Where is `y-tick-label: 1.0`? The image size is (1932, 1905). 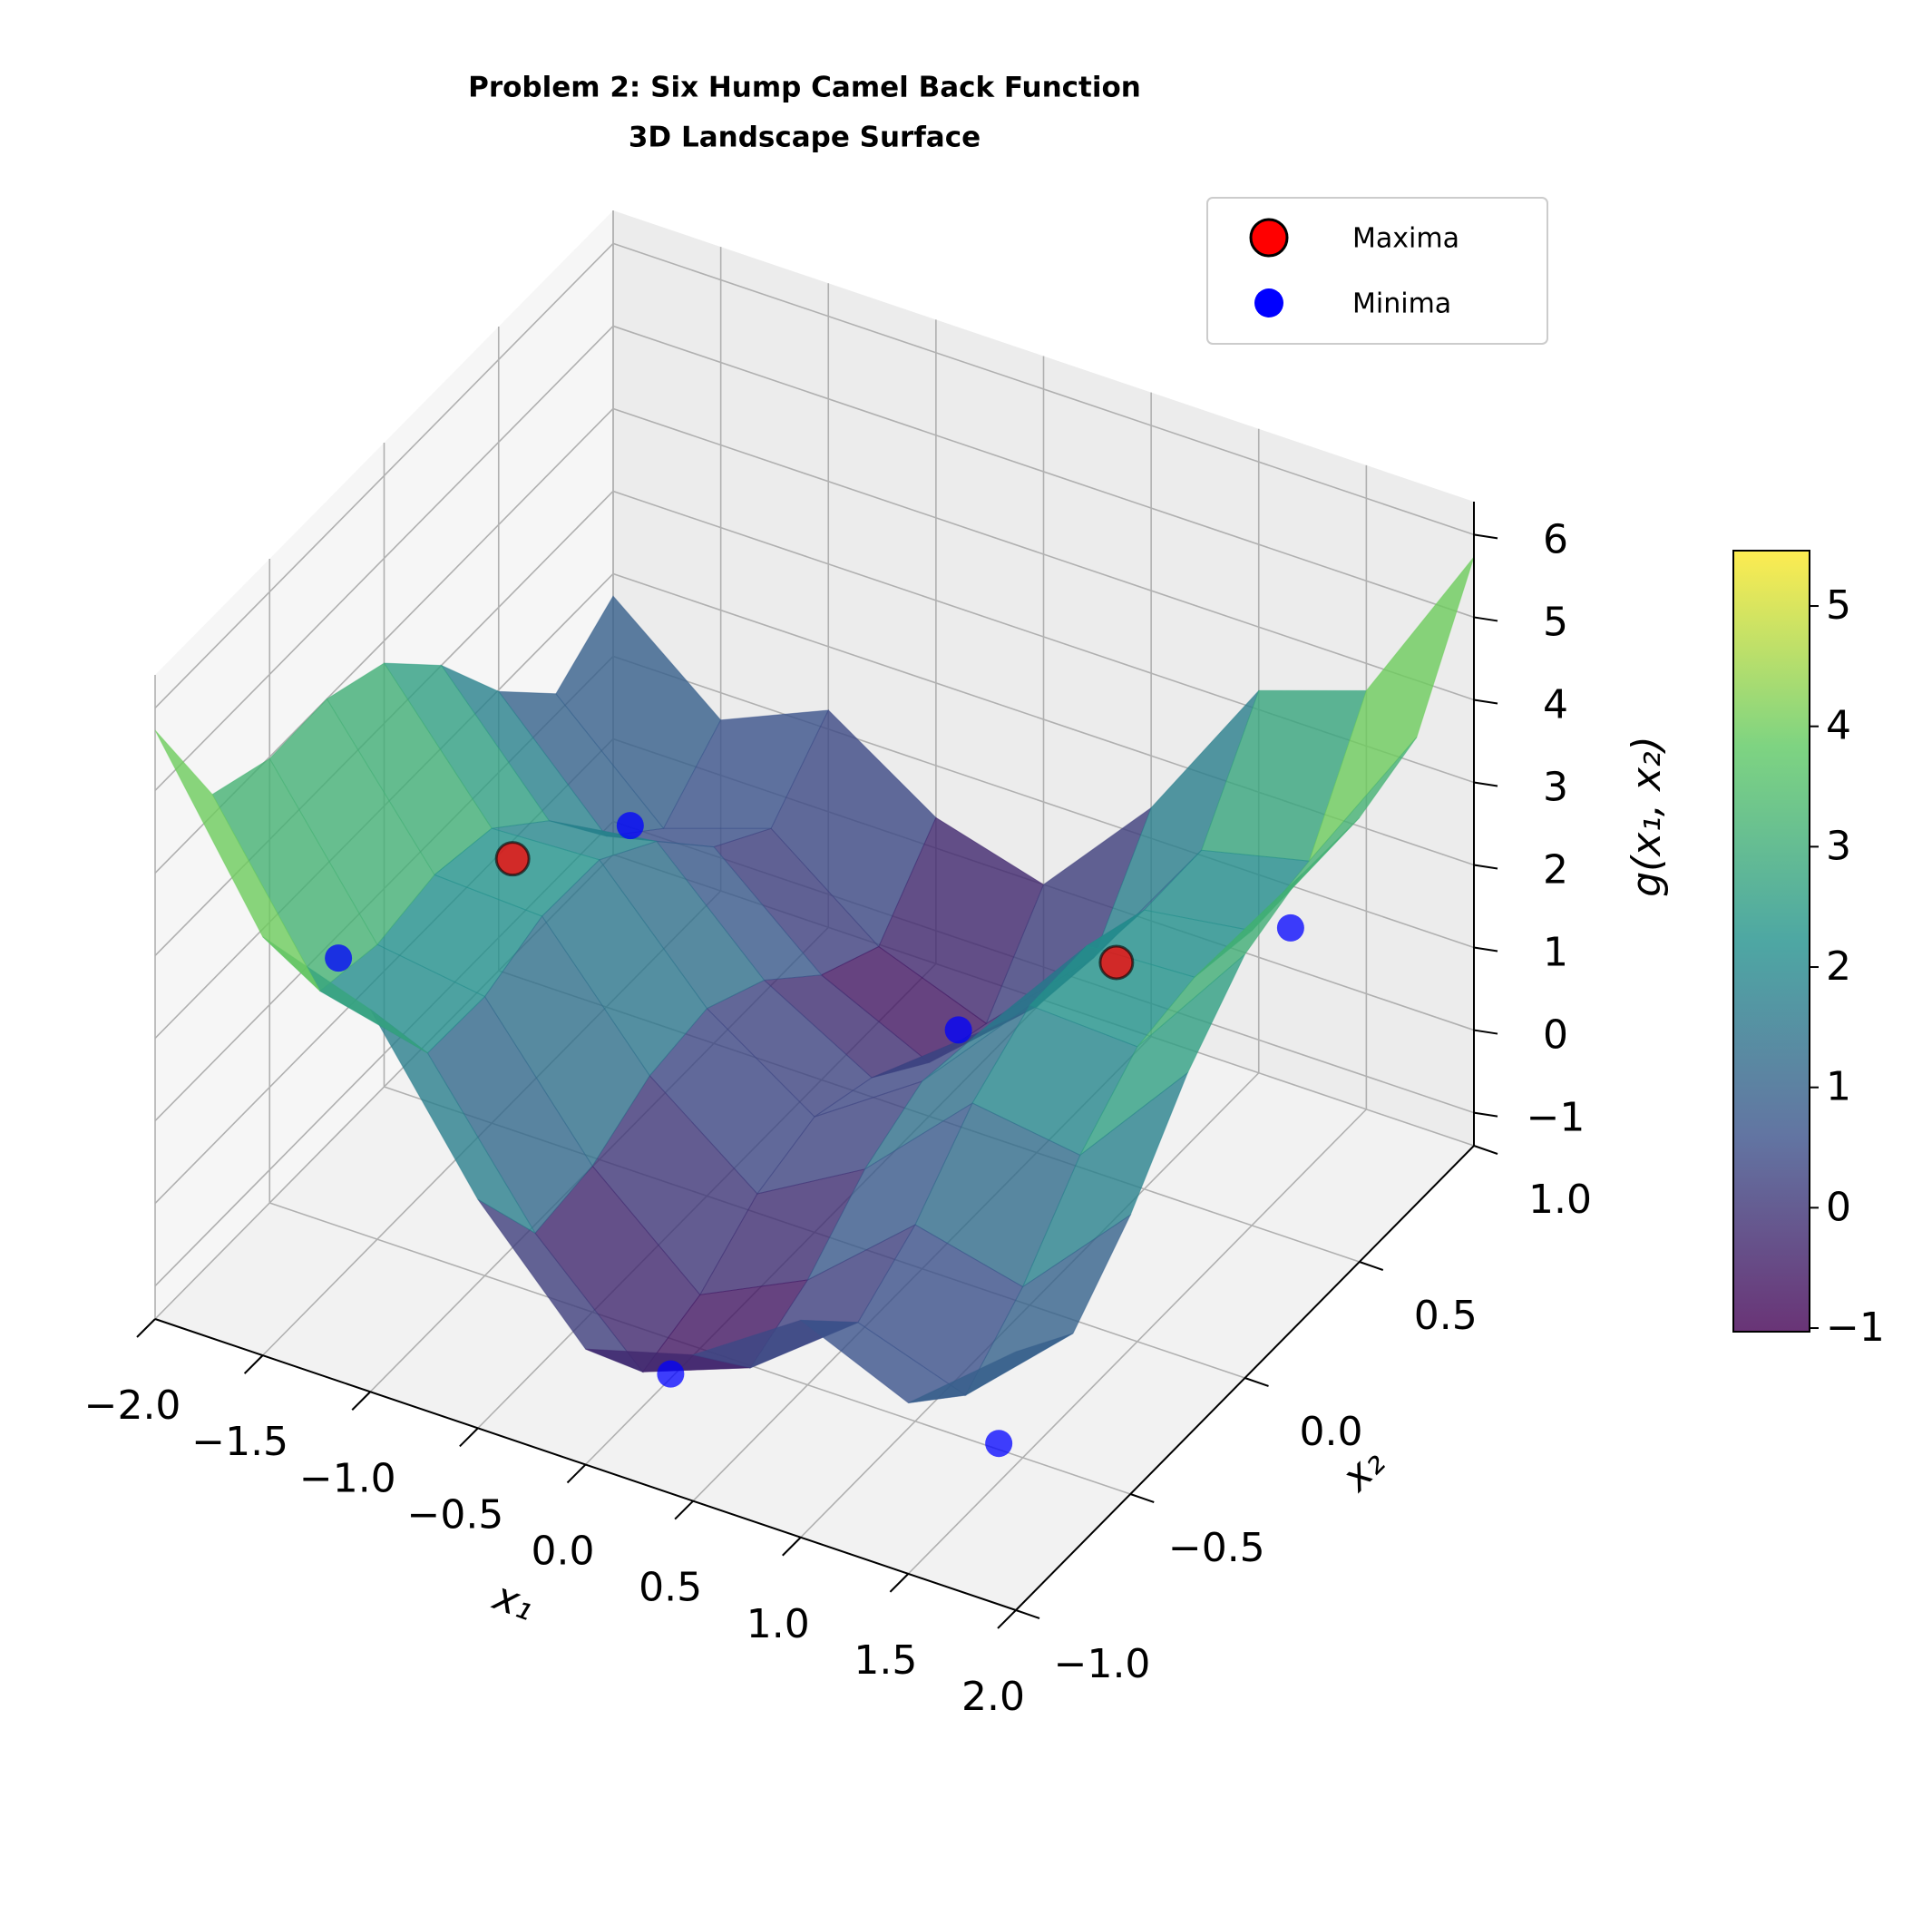
y-tick-label: 1.0 is located at coordinates (1560, 1200).